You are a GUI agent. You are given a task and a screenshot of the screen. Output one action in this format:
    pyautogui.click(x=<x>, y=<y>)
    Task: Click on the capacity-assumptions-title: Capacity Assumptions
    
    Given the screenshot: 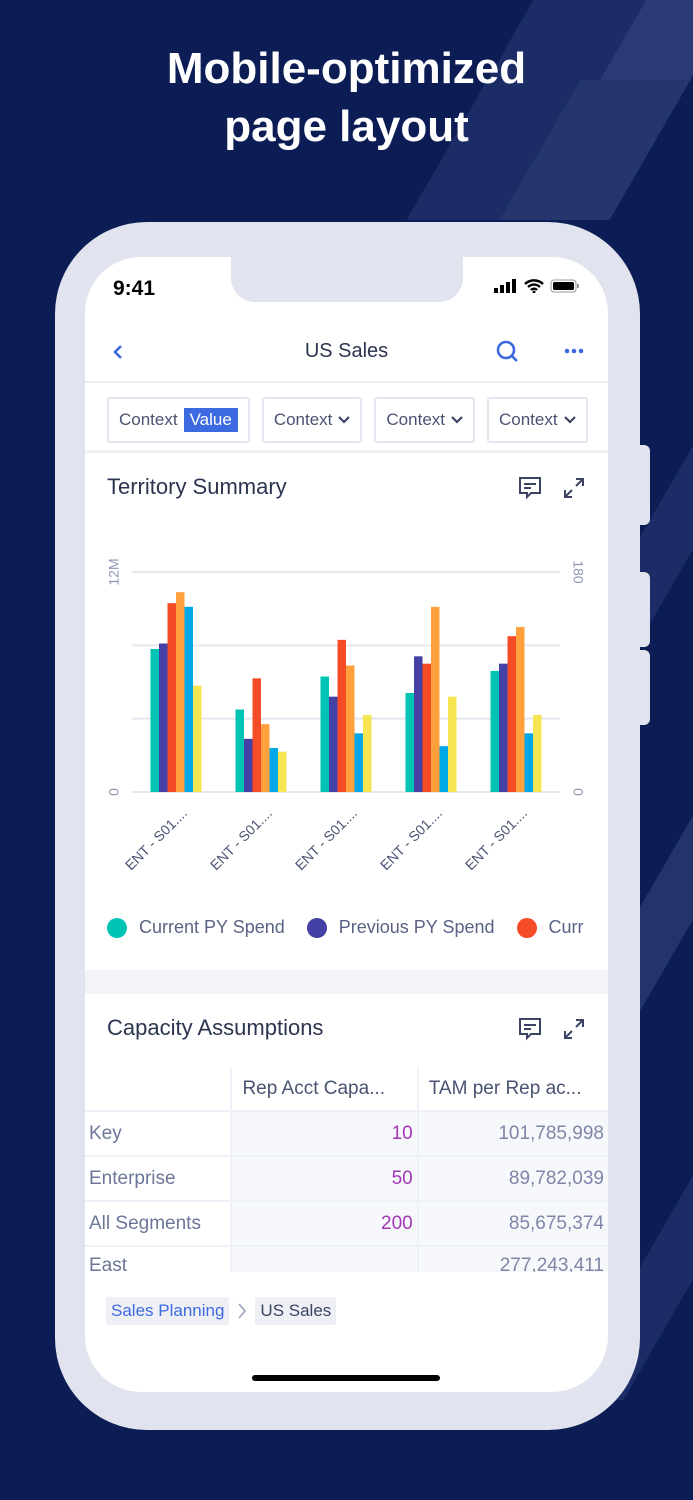 What is the action you would take?
    pyautogui.click(x=215, y=1027)
    